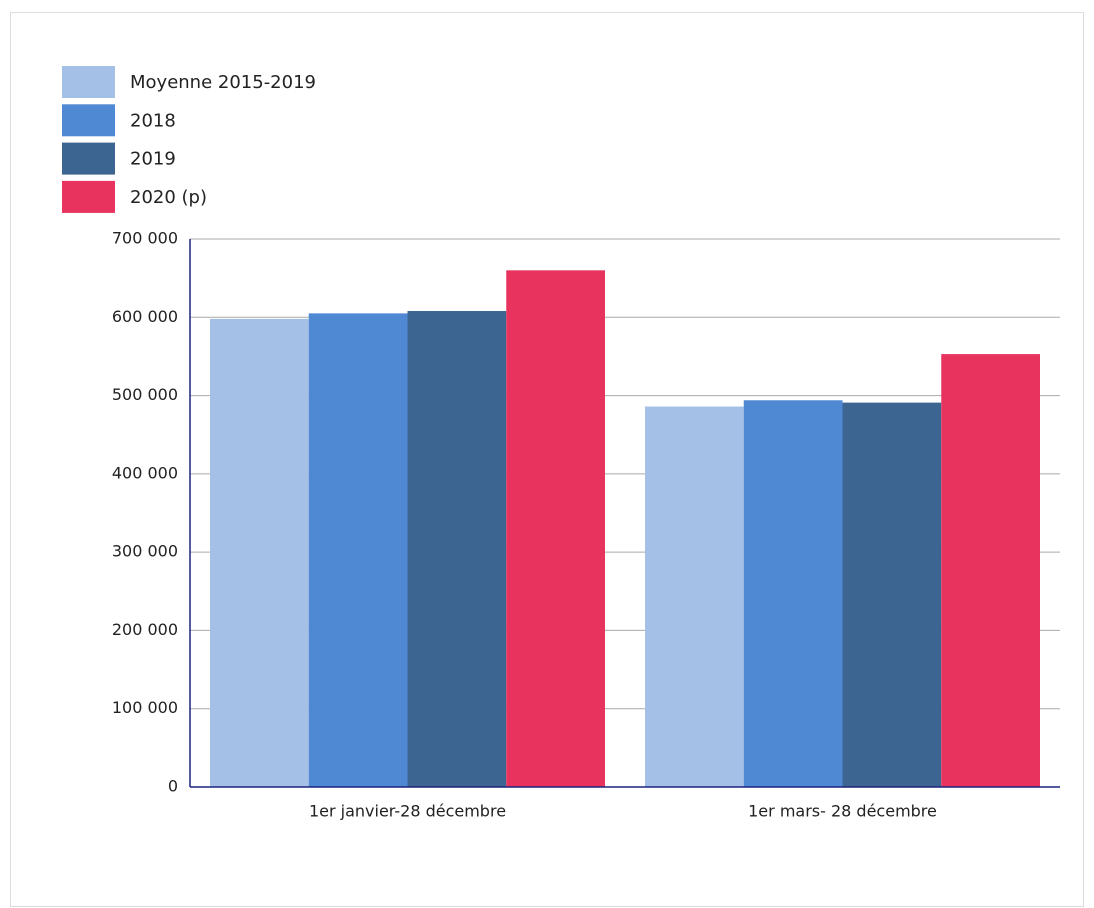 This screenshot has height=908, width=1094. I want to click on x-tick-label: 1er mars- 28 décembre, so click(842, 811).